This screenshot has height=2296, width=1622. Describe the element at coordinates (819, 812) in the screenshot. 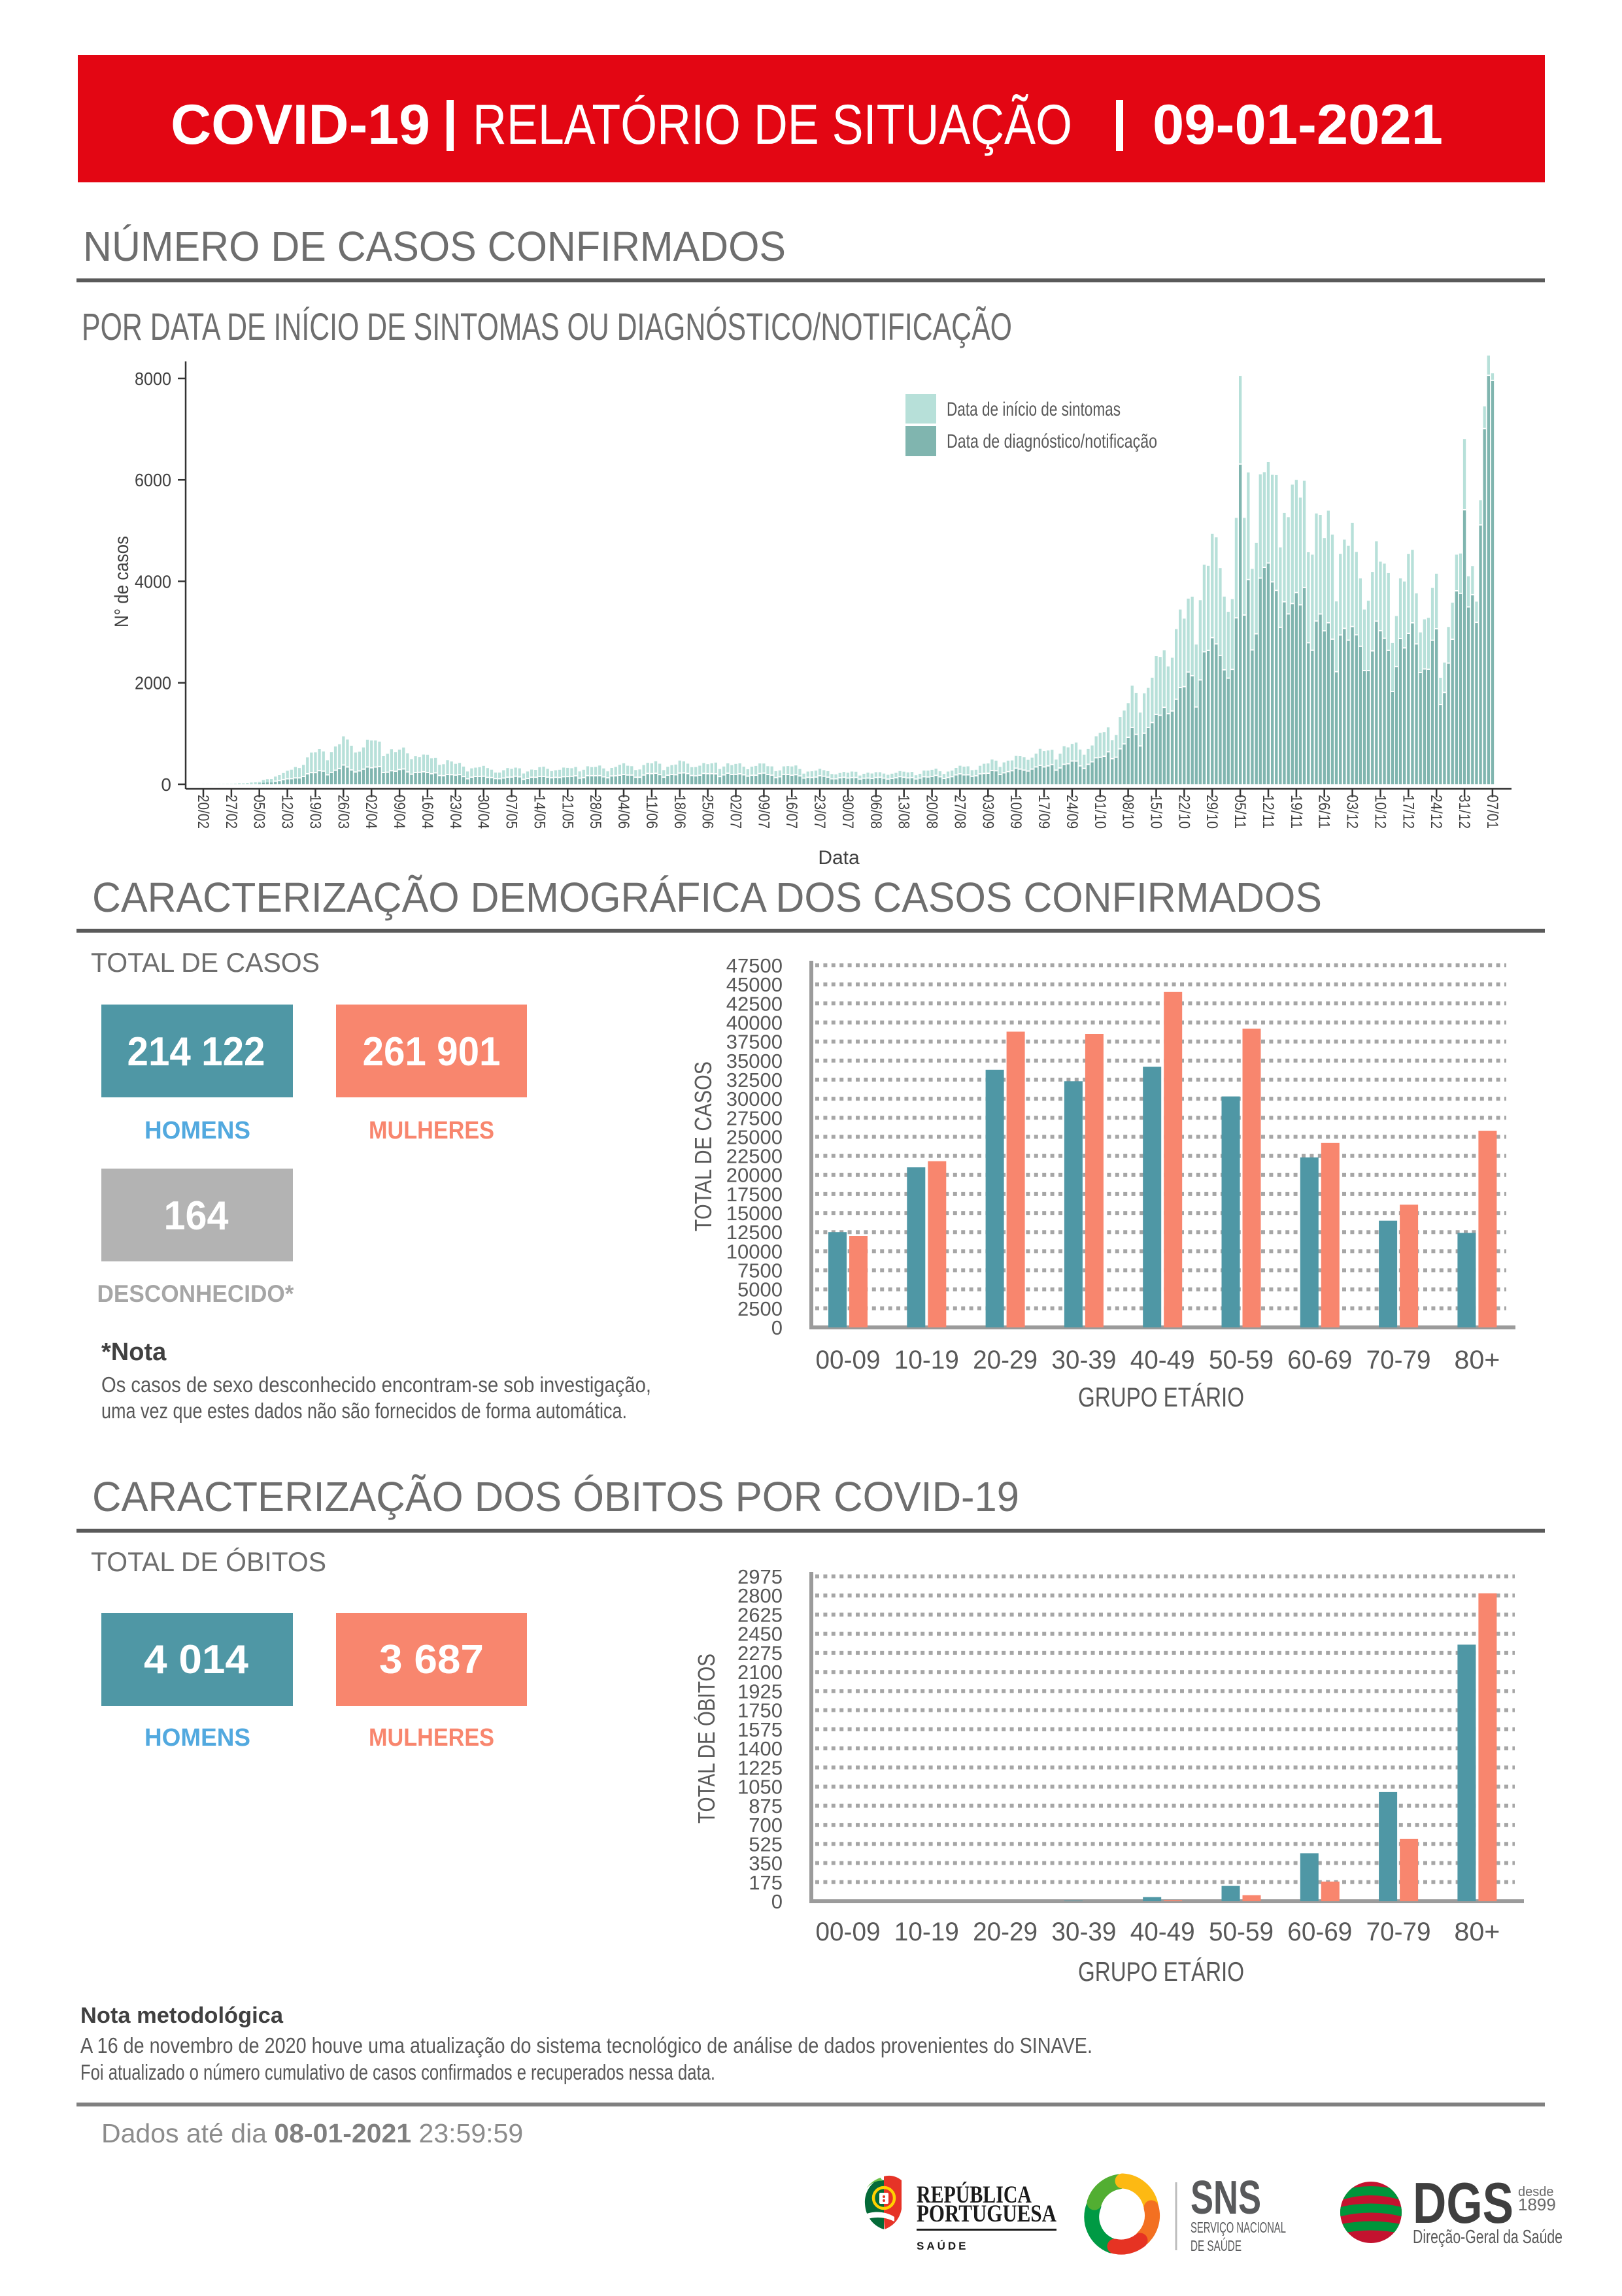

I see `svg-text: 23/07` at that location.